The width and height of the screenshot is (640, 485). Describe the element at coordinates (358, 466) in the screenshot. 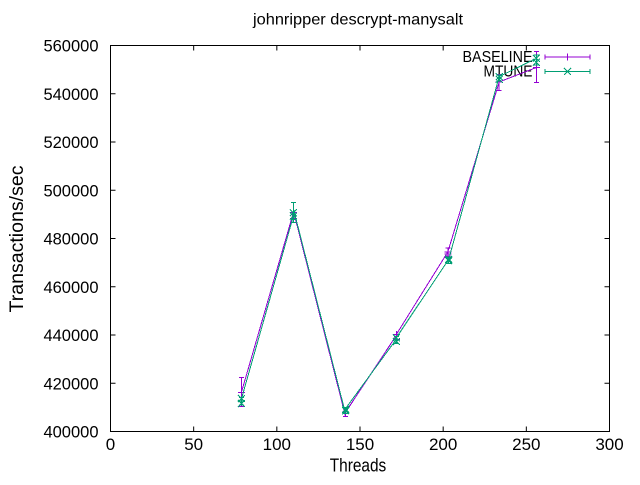

I see `svg-text: Threads` at that location.